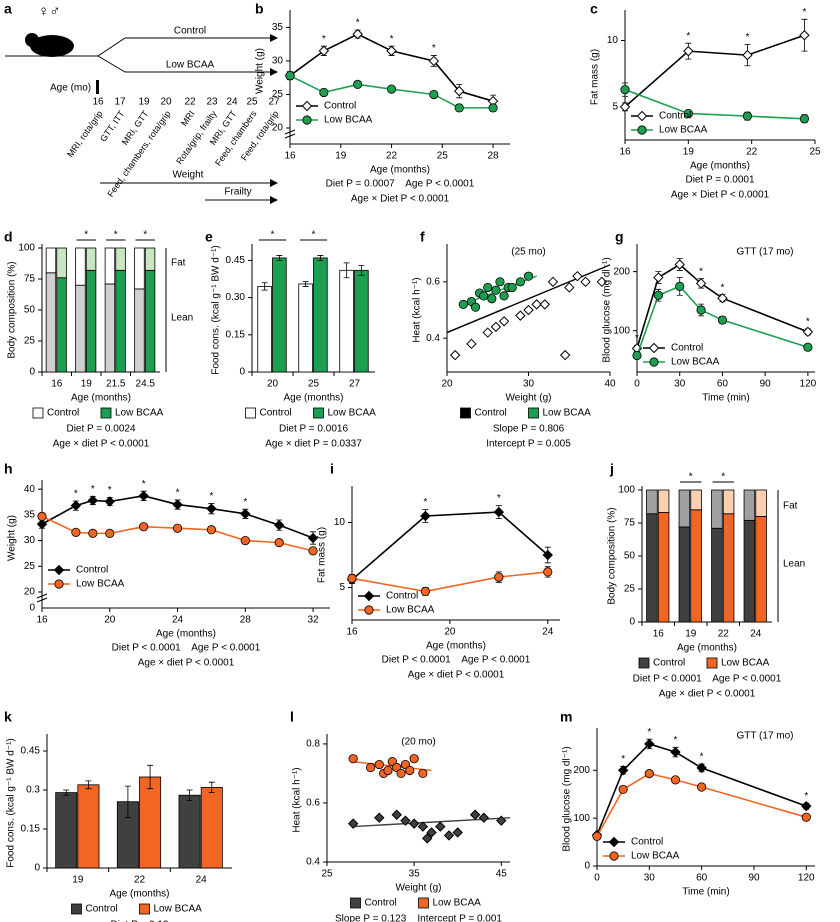 This screenshot has width=840, height=922. Describe the element at coordinates (422, 237) in the screenshot. I see `panel-letter: f` at that location.